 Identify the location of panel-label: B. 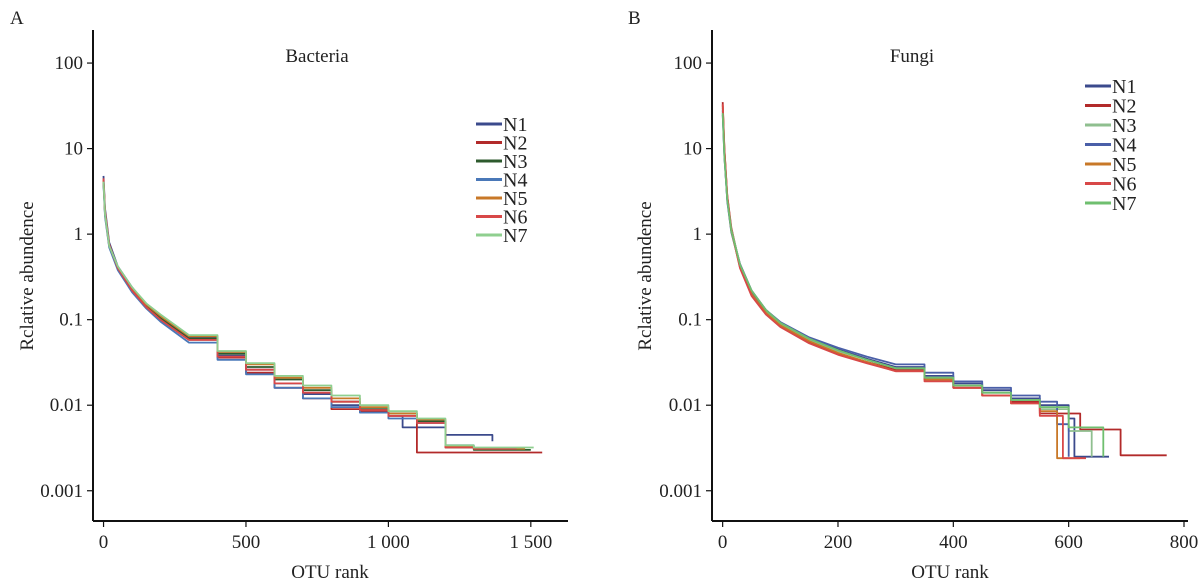
(634, 18).